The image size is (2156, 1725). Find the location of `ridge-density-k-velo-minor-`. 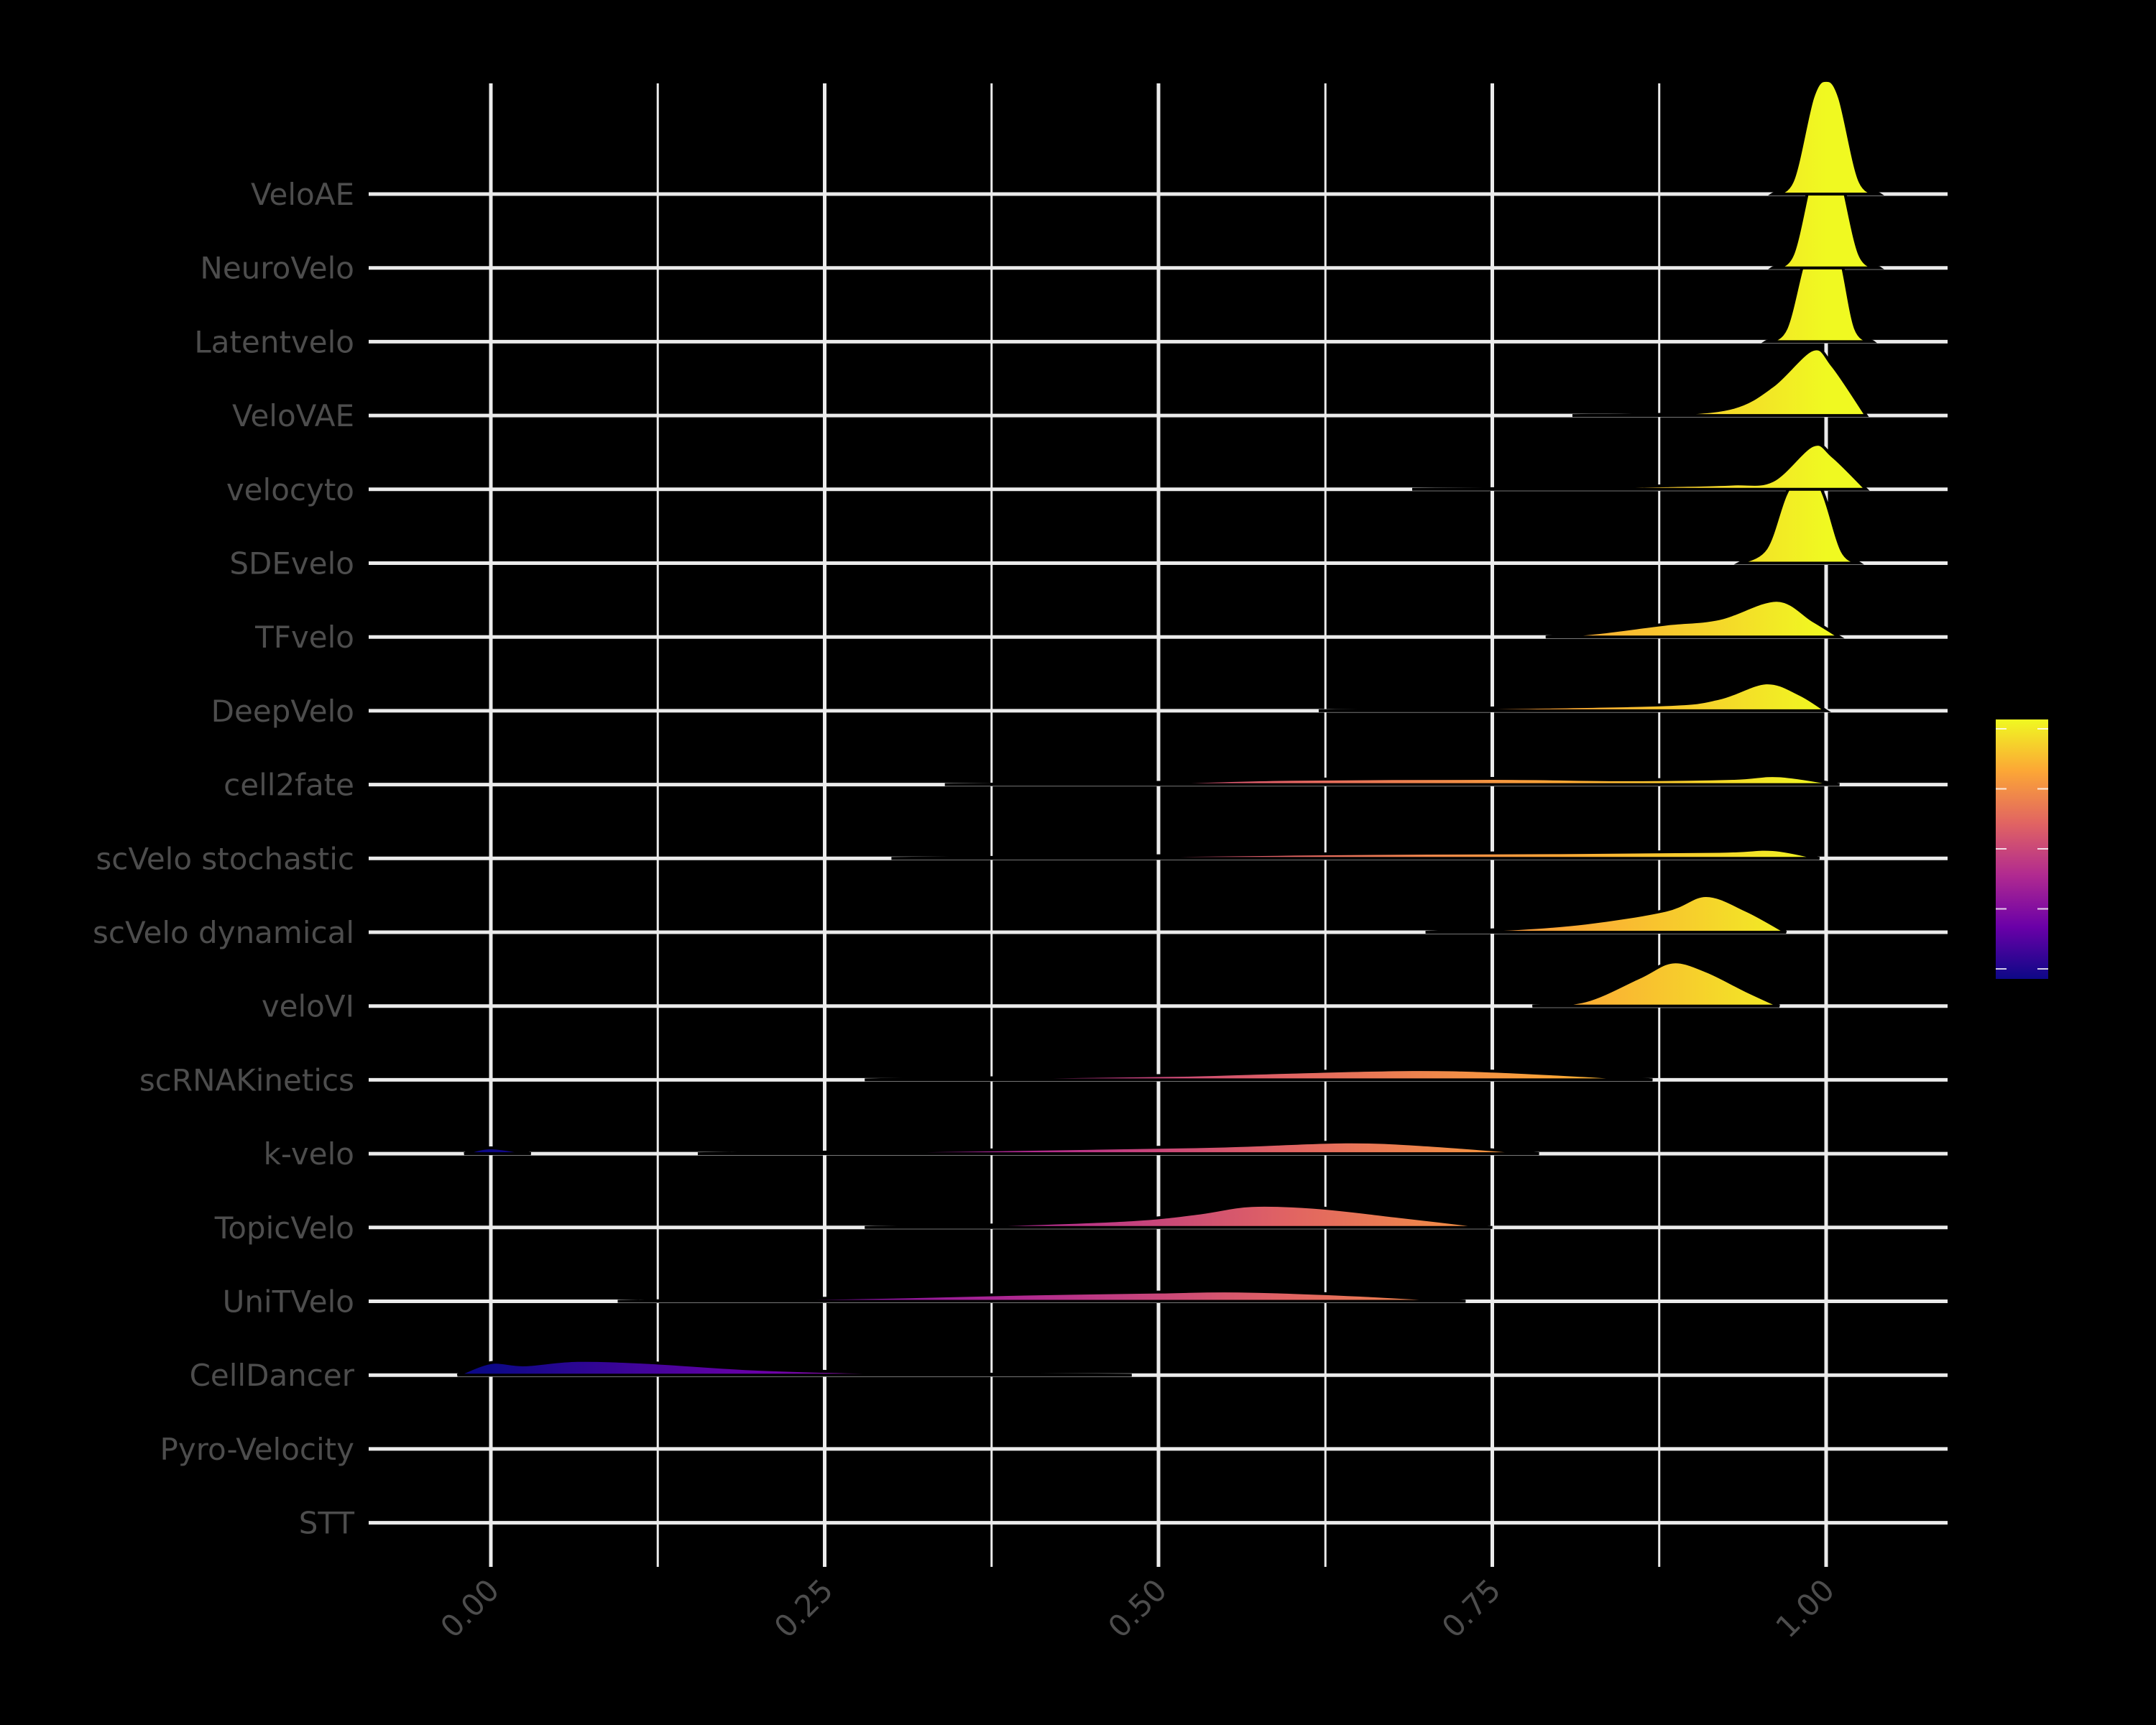

ridge-density-k-velo-minor- is located at coordinates (498, 1151).